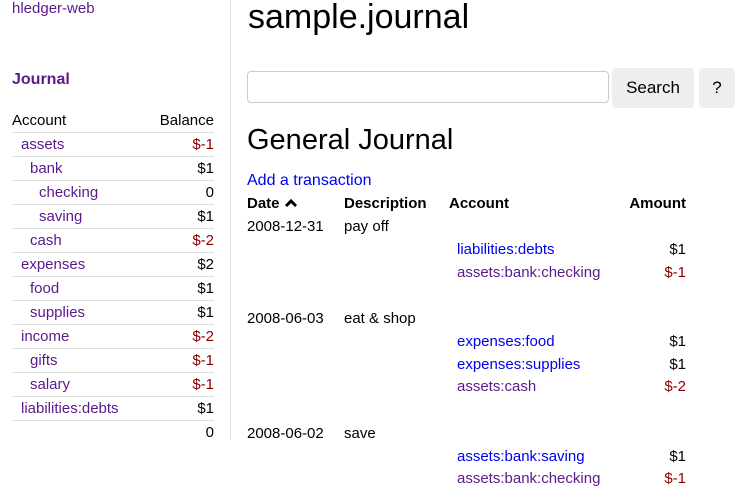 The image size is (742, 487). I want to click on chevron-up-icon, so click(290, 203).